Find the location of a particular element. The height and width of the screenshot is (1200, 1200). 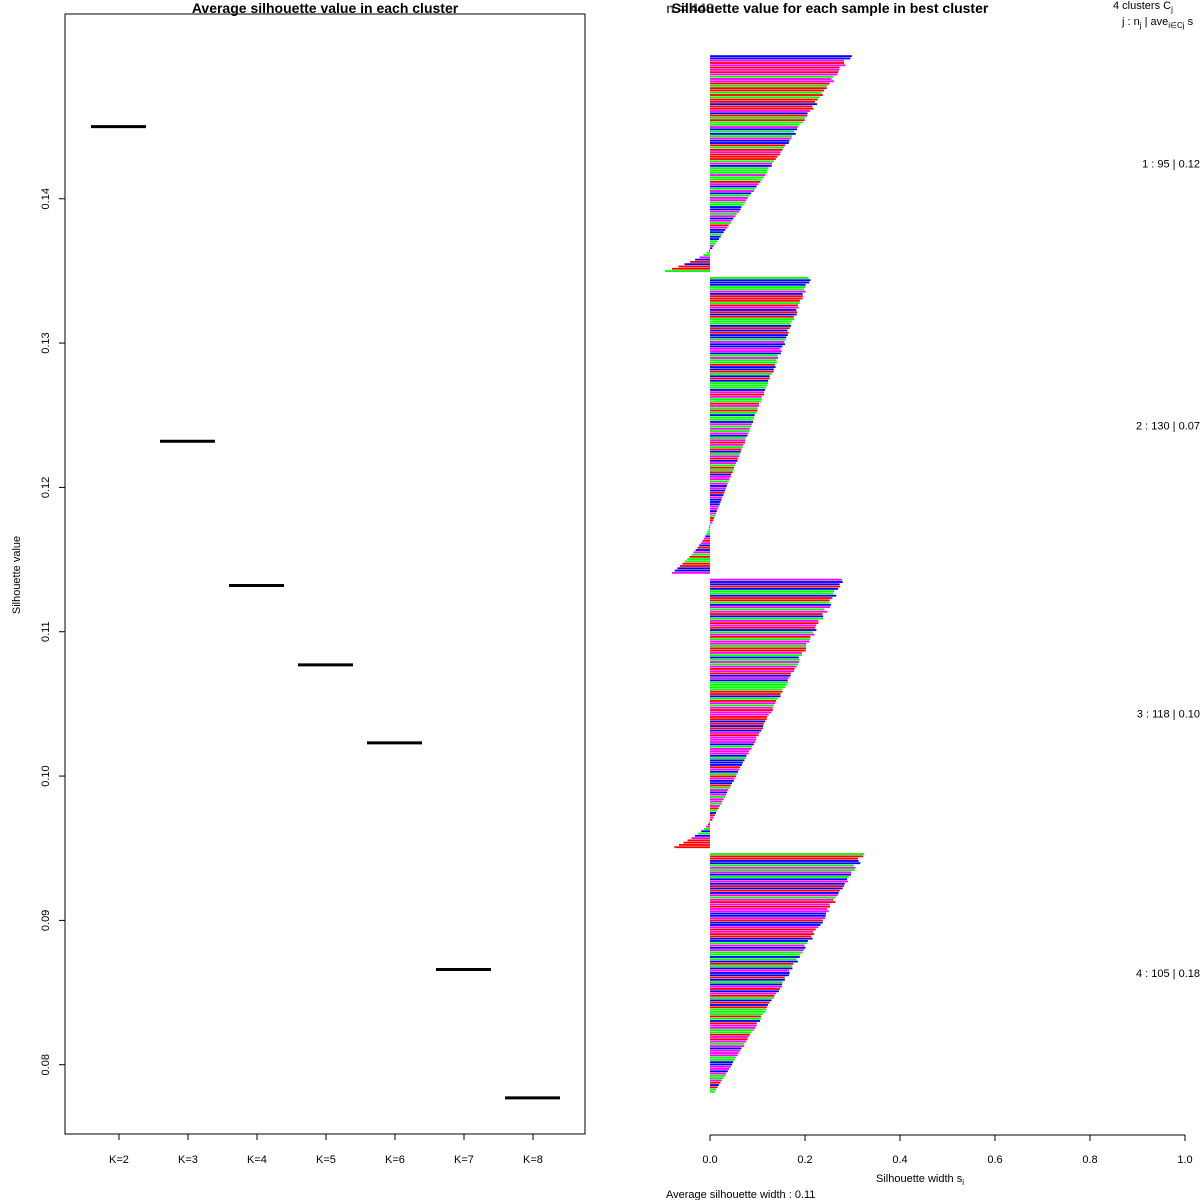

left-x-tick-label: K=7 is located at coordinates (464, 1160).